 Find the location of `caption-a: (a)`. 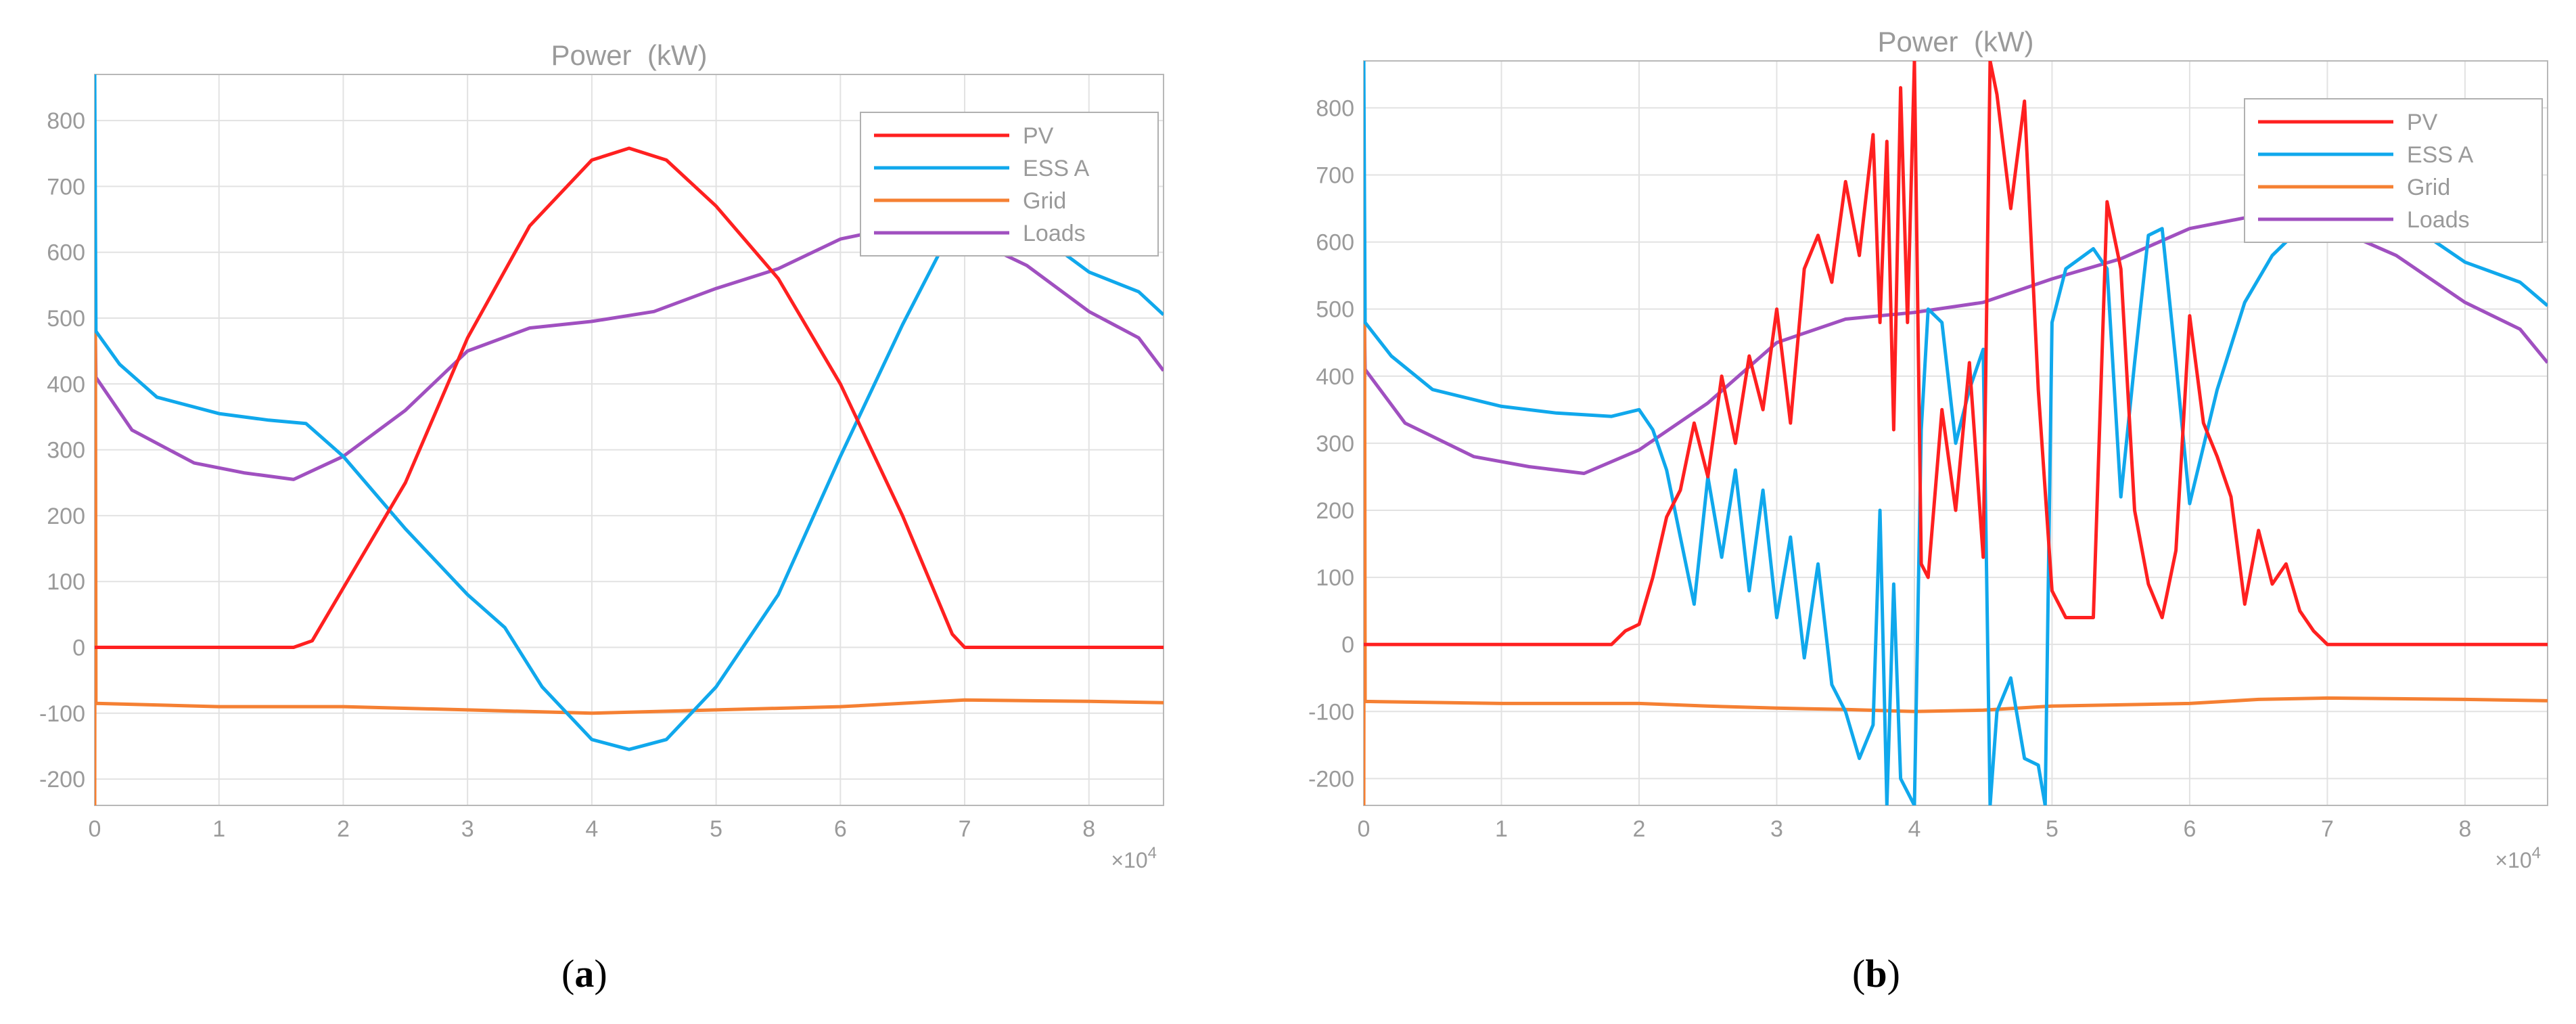

caption-a: (a) is located at coordinates (584, 974).